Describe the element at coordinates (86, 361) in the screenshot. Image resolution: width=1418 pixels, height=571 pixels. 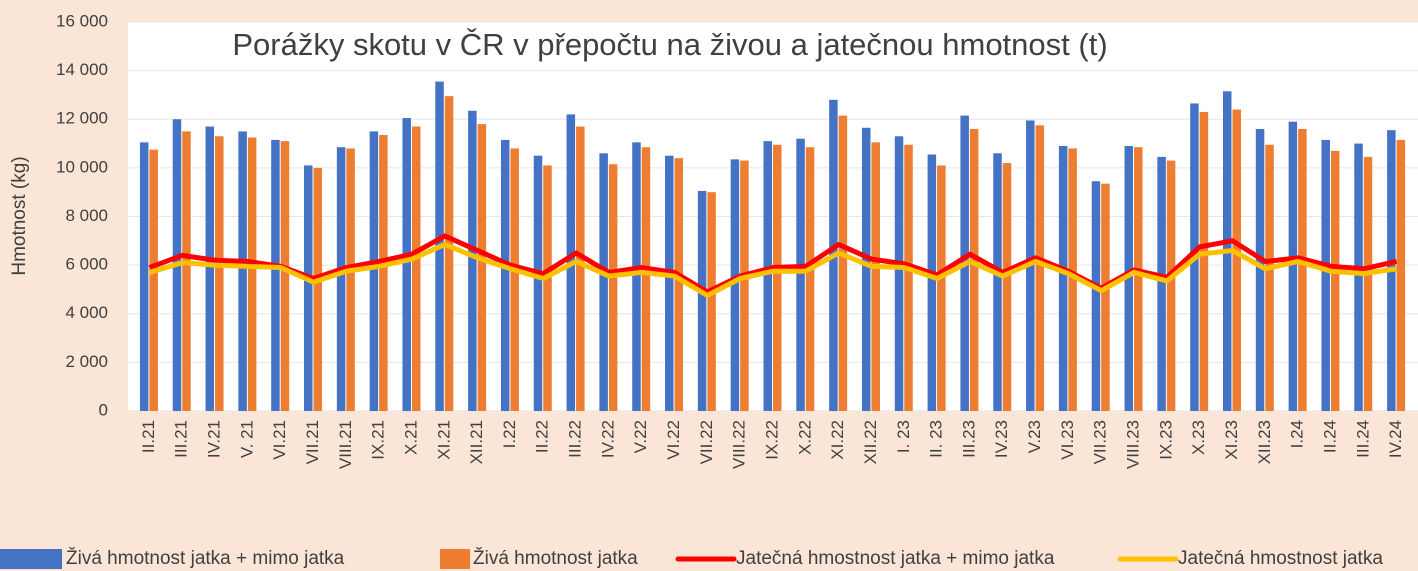
I see `y-tick-label: 2 000` at that location.